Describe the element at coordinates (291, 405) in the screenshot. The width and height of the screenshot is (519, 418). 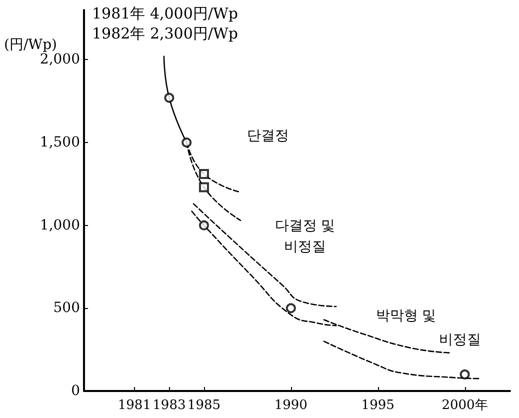
I see `x-tick-label: 1990` at that location.